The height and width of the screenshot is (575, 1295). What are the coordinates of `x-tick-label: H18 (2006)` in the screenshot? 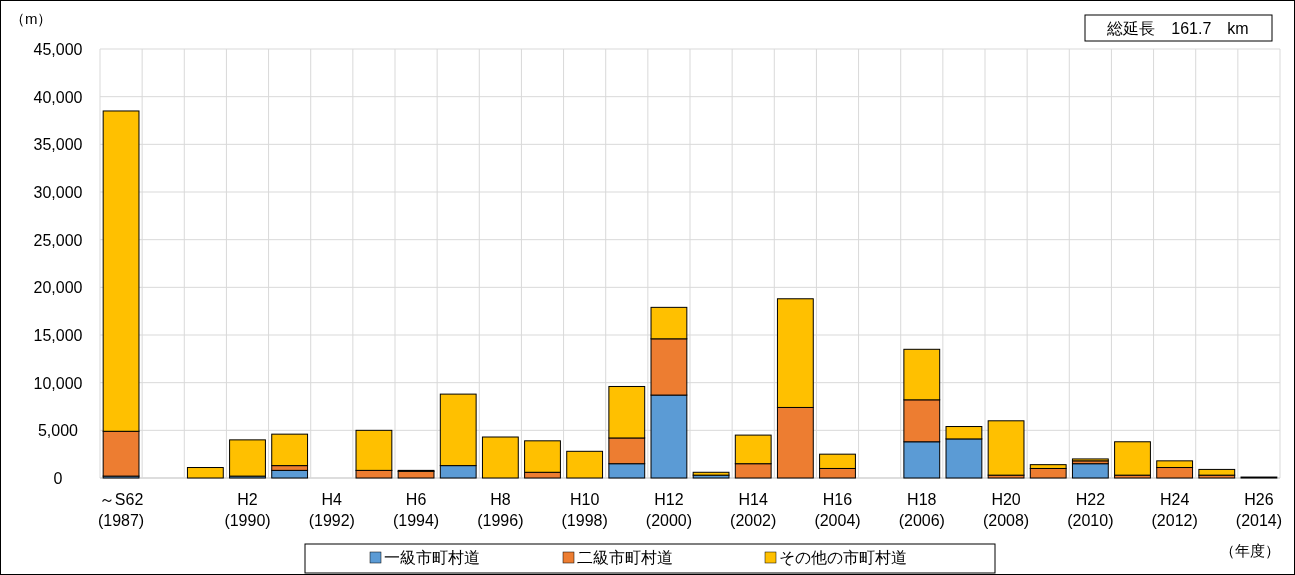 It's located at (921, 510).